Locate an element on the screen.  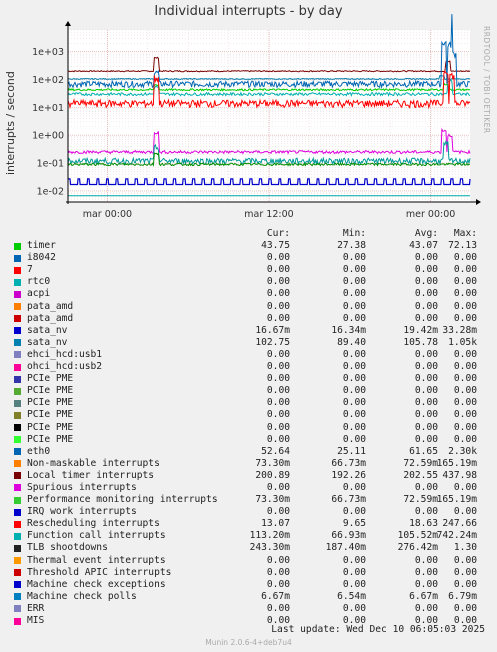
legend-cur: 52.64 is located at coordinates (275, 451).